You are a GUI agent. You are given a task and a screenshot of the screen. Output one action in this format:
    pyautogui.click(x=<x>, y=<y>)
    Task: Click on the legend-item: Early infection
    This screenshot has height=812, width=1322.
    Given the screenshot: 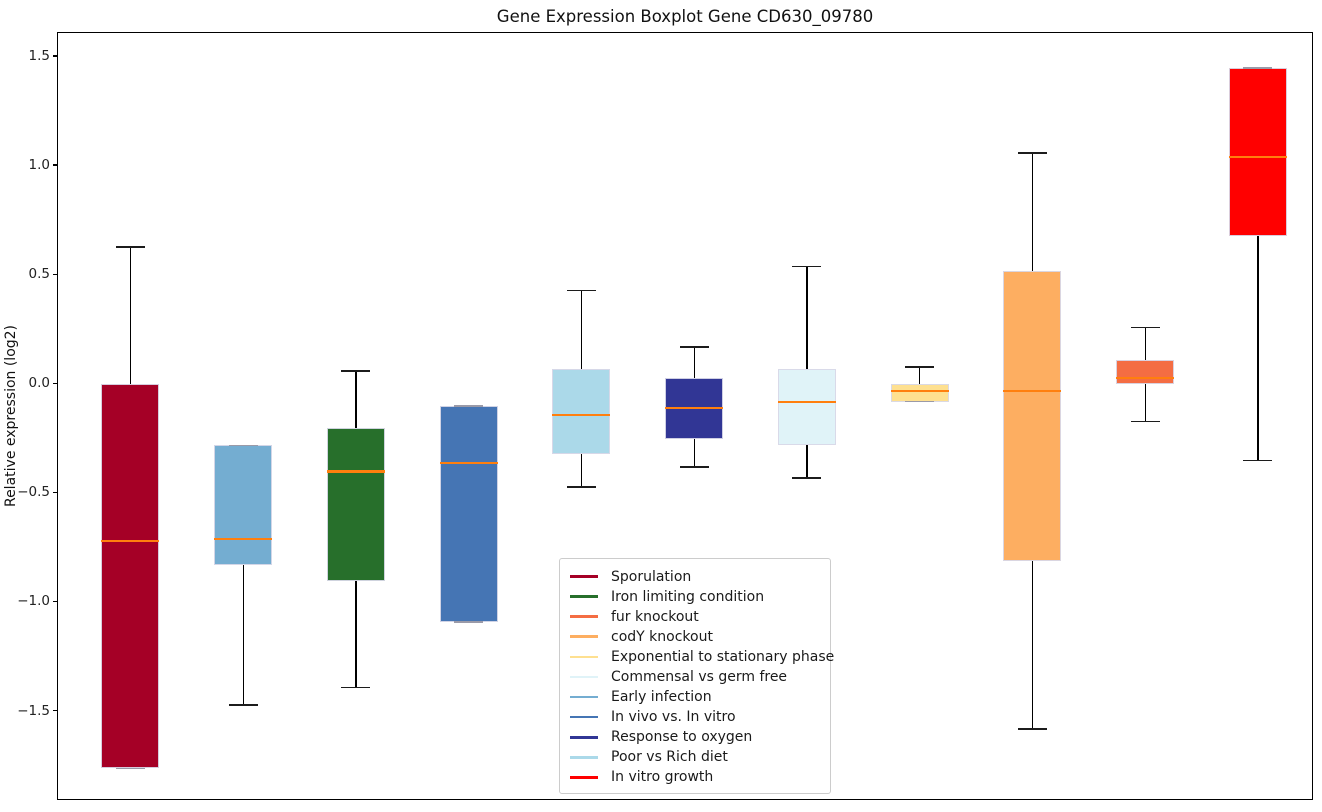 What is the action you would take?
    pyautogui.click(x=695, y=697)
    